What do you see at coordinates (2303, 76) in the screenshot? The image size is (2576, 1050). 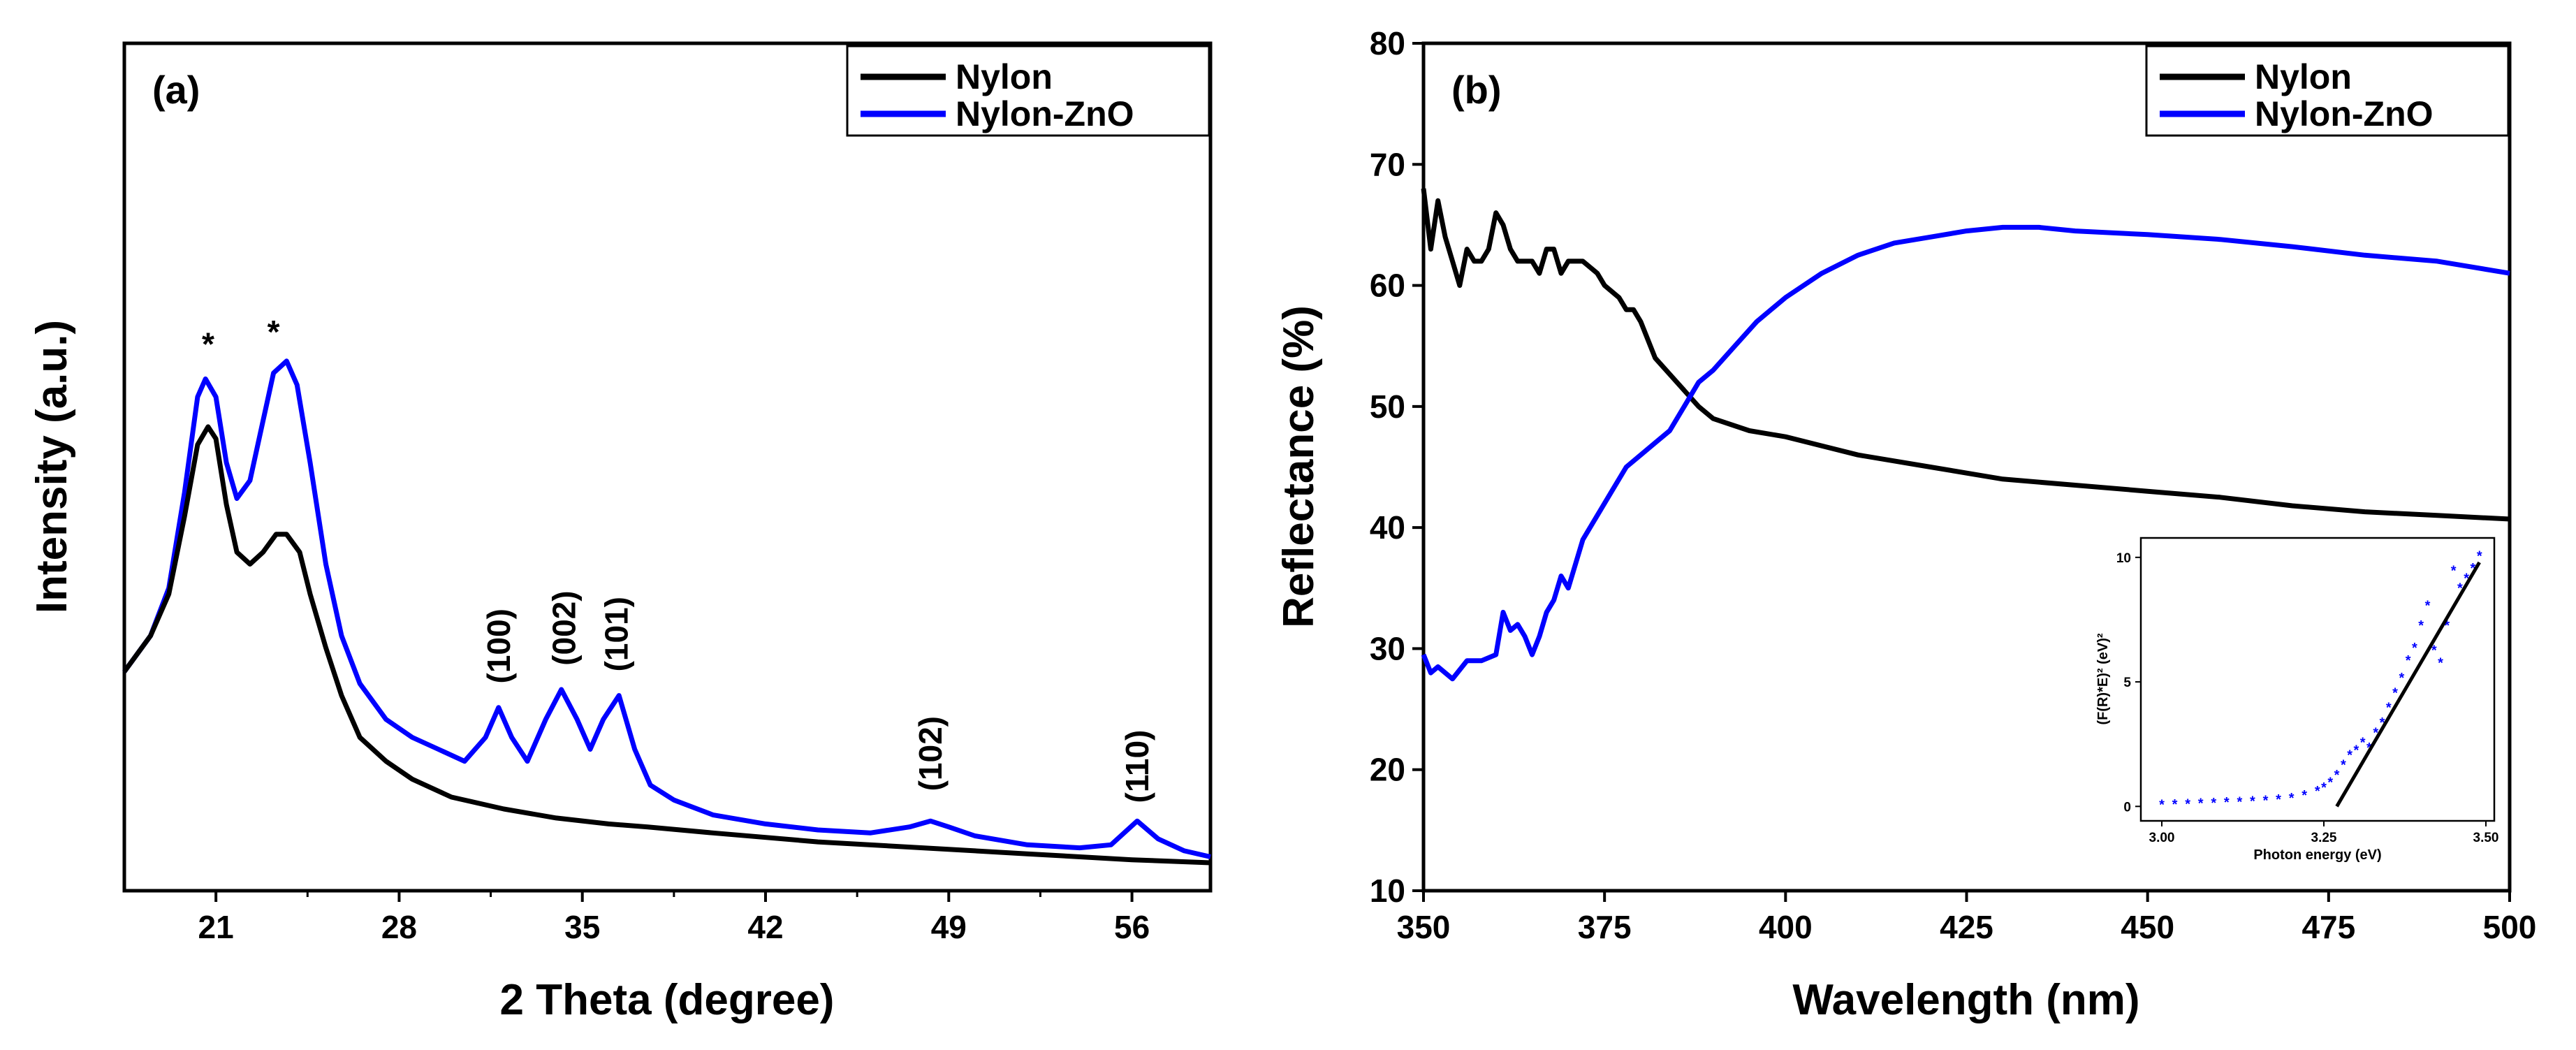 I see `reflectance-legend-label-nylon: Nylon` at bounding box center [2303, 76].